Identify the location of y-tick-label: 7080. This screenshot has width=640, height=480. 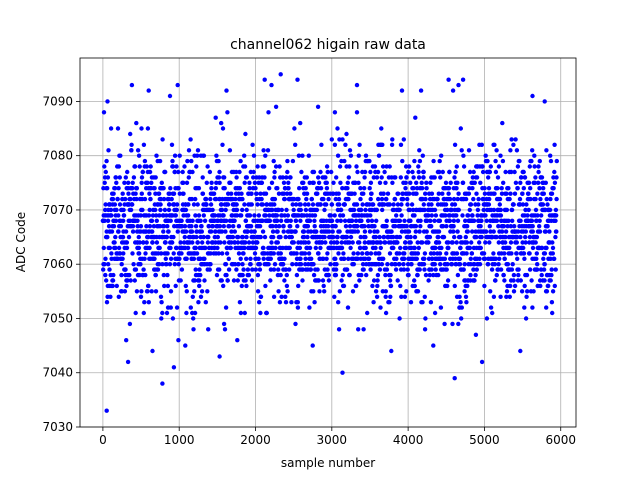
(57, 156).